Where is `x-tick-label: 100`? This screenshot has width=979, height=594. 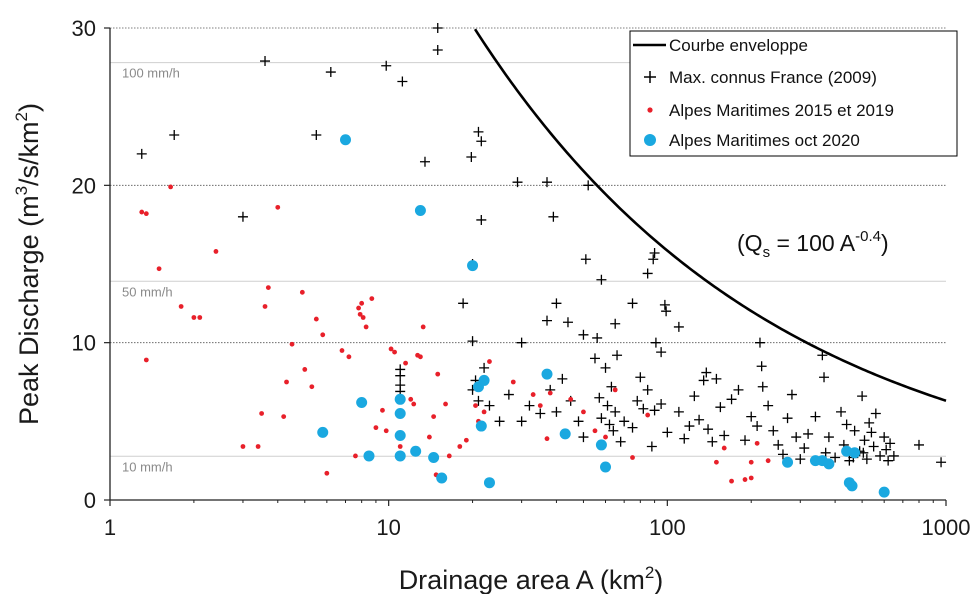
x-tick-label: 100 is located at coordinates (667, 527).